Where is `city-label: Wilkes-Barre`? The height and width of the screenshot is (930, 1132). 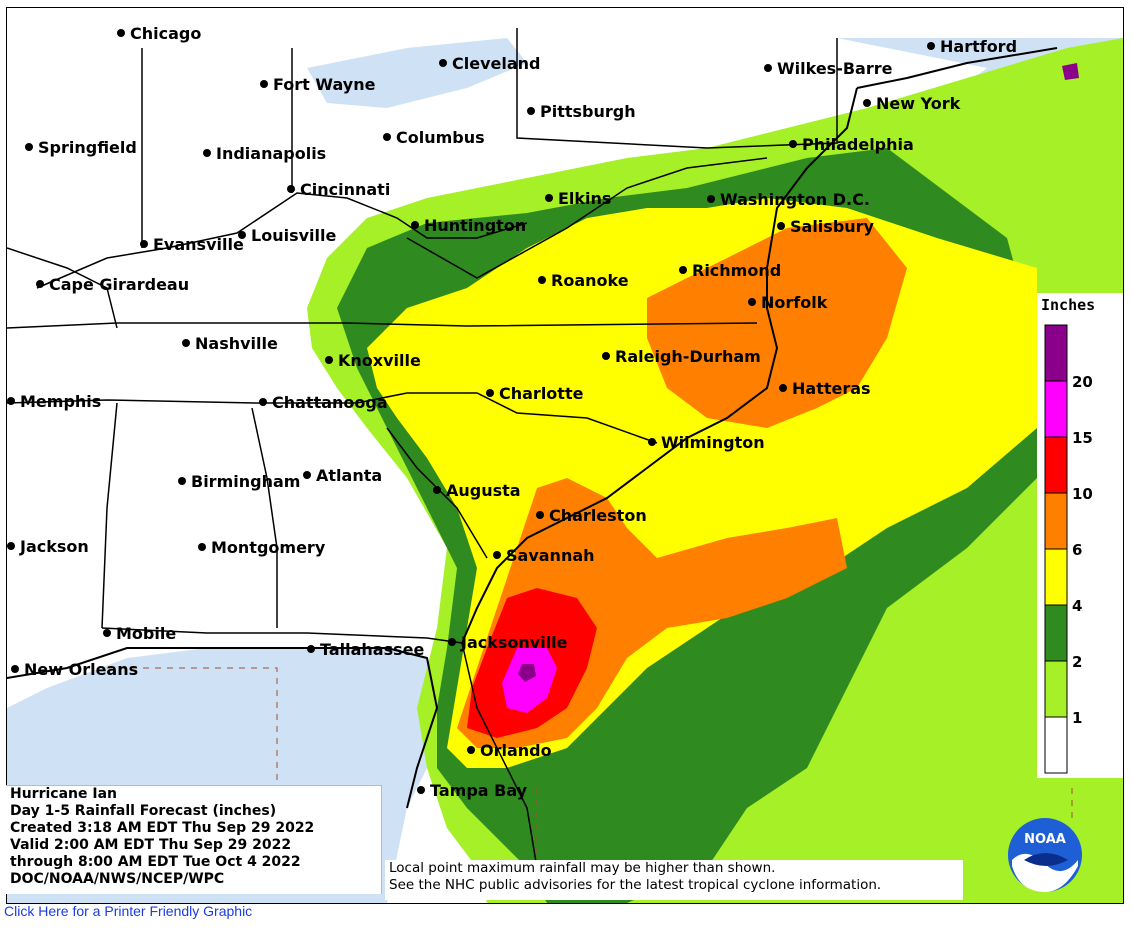
city-label: Wilkes-Barre is located at coordinates (835, 68).